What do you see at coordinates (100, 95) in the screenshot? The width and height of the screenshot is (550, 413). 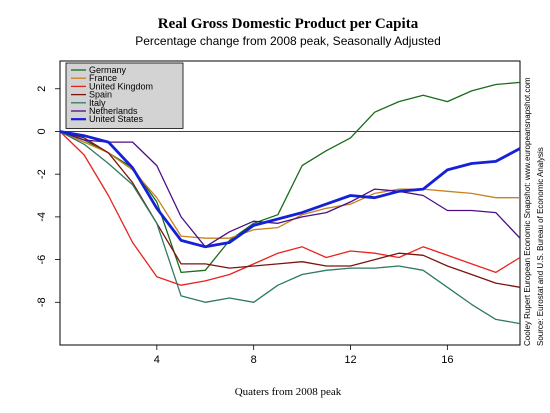 I see `legend-label-spain: Spain` at bounding box center [100, 95].